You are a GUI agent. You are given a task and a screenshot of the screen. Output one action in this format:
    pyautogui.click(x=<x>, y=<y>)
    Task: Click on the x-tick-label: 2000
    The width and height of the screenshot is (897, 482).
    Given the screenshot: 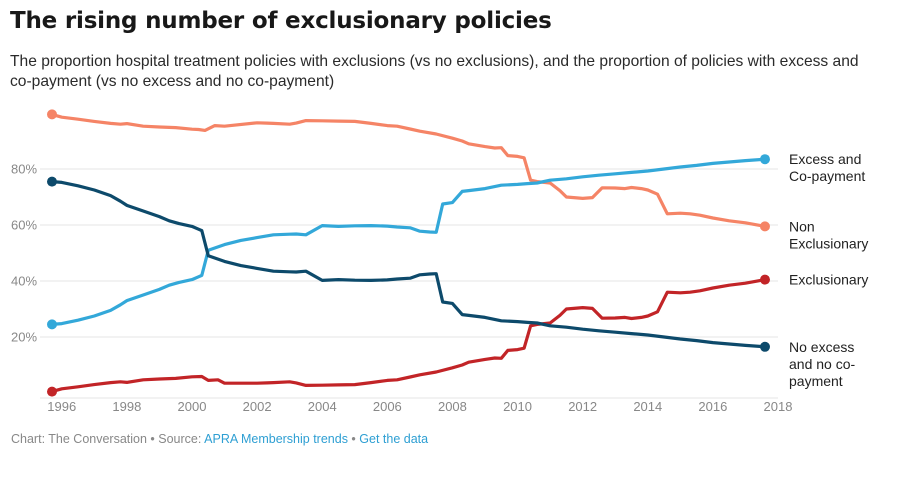 What is the action you would take?
    pyautogui.click(x=192, y=406)
    